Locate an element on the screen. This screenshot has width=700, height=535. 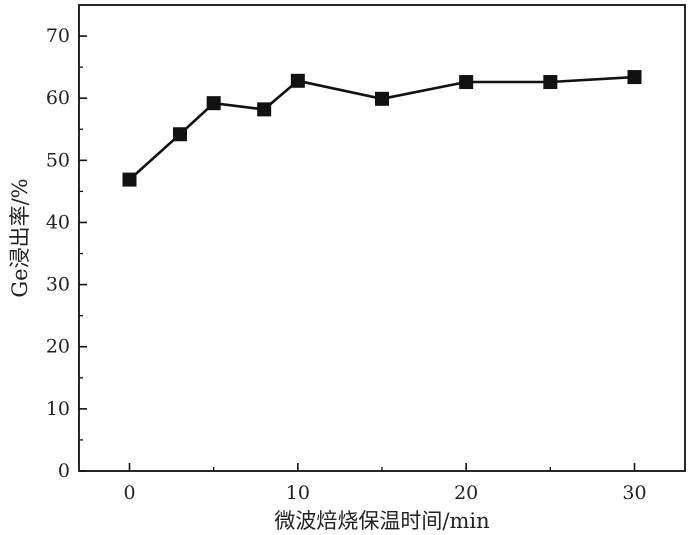
x-tick-label: 0 is located at coordinates (129, 493).